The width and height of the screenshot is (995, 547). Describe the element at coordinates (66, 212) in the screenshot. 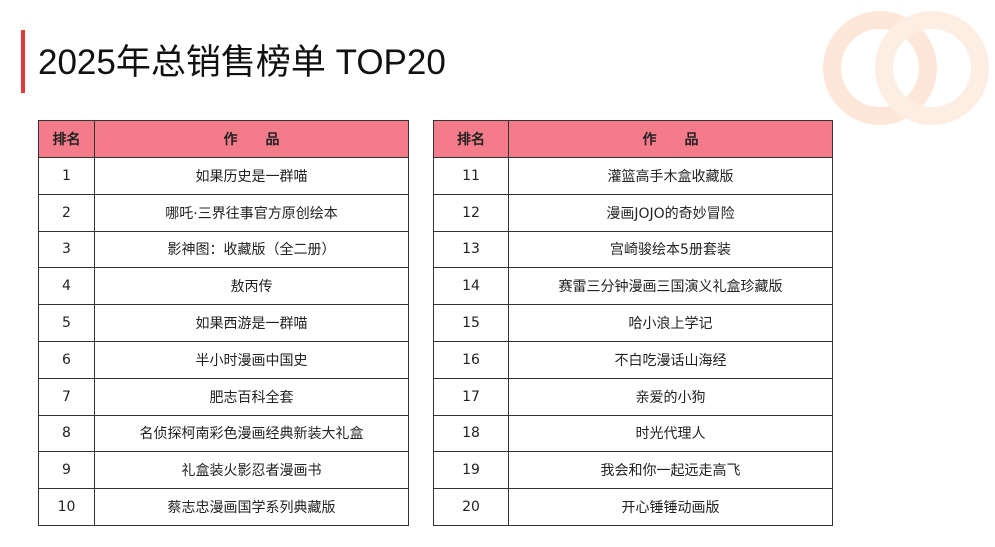

I see `rank-cell: 2` at that location.